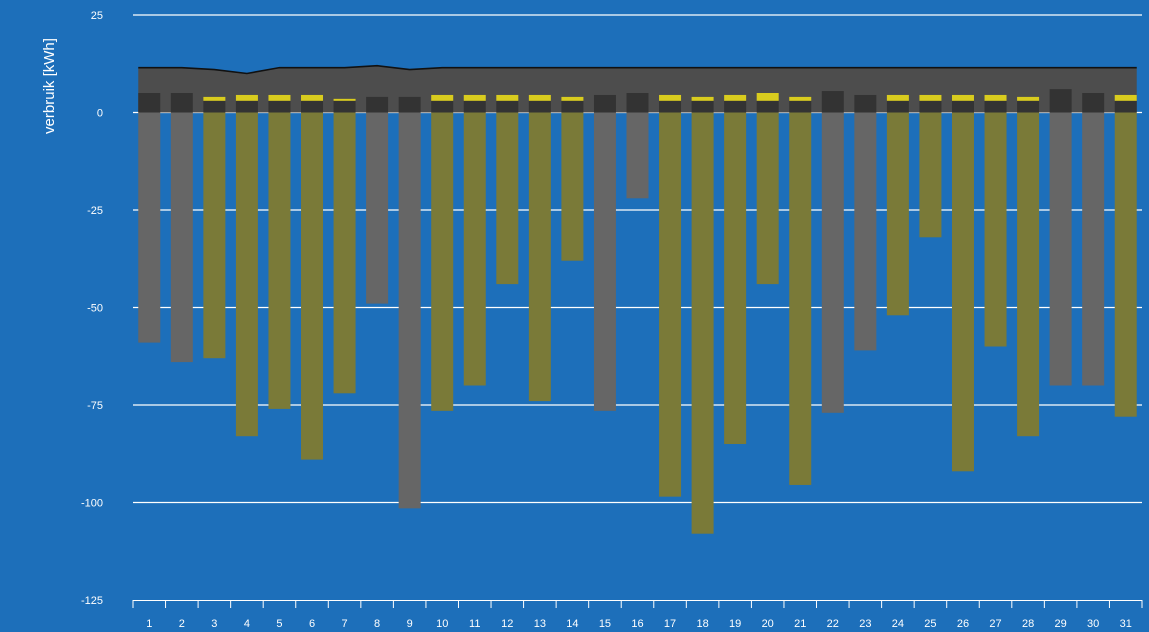 This screenshot has height=632, width=1149. Describe the element at coordinates (995, 624) in the screenshot. I see `x-tick-label: 27` at that location.